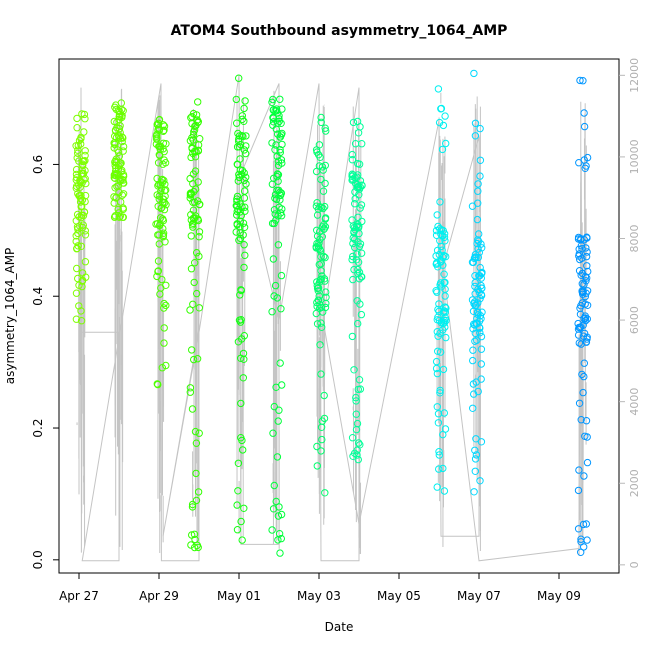  Describe the element at coordinates (319, 596) in the screenshot. I see `x-tick-label: May 03` at that location.